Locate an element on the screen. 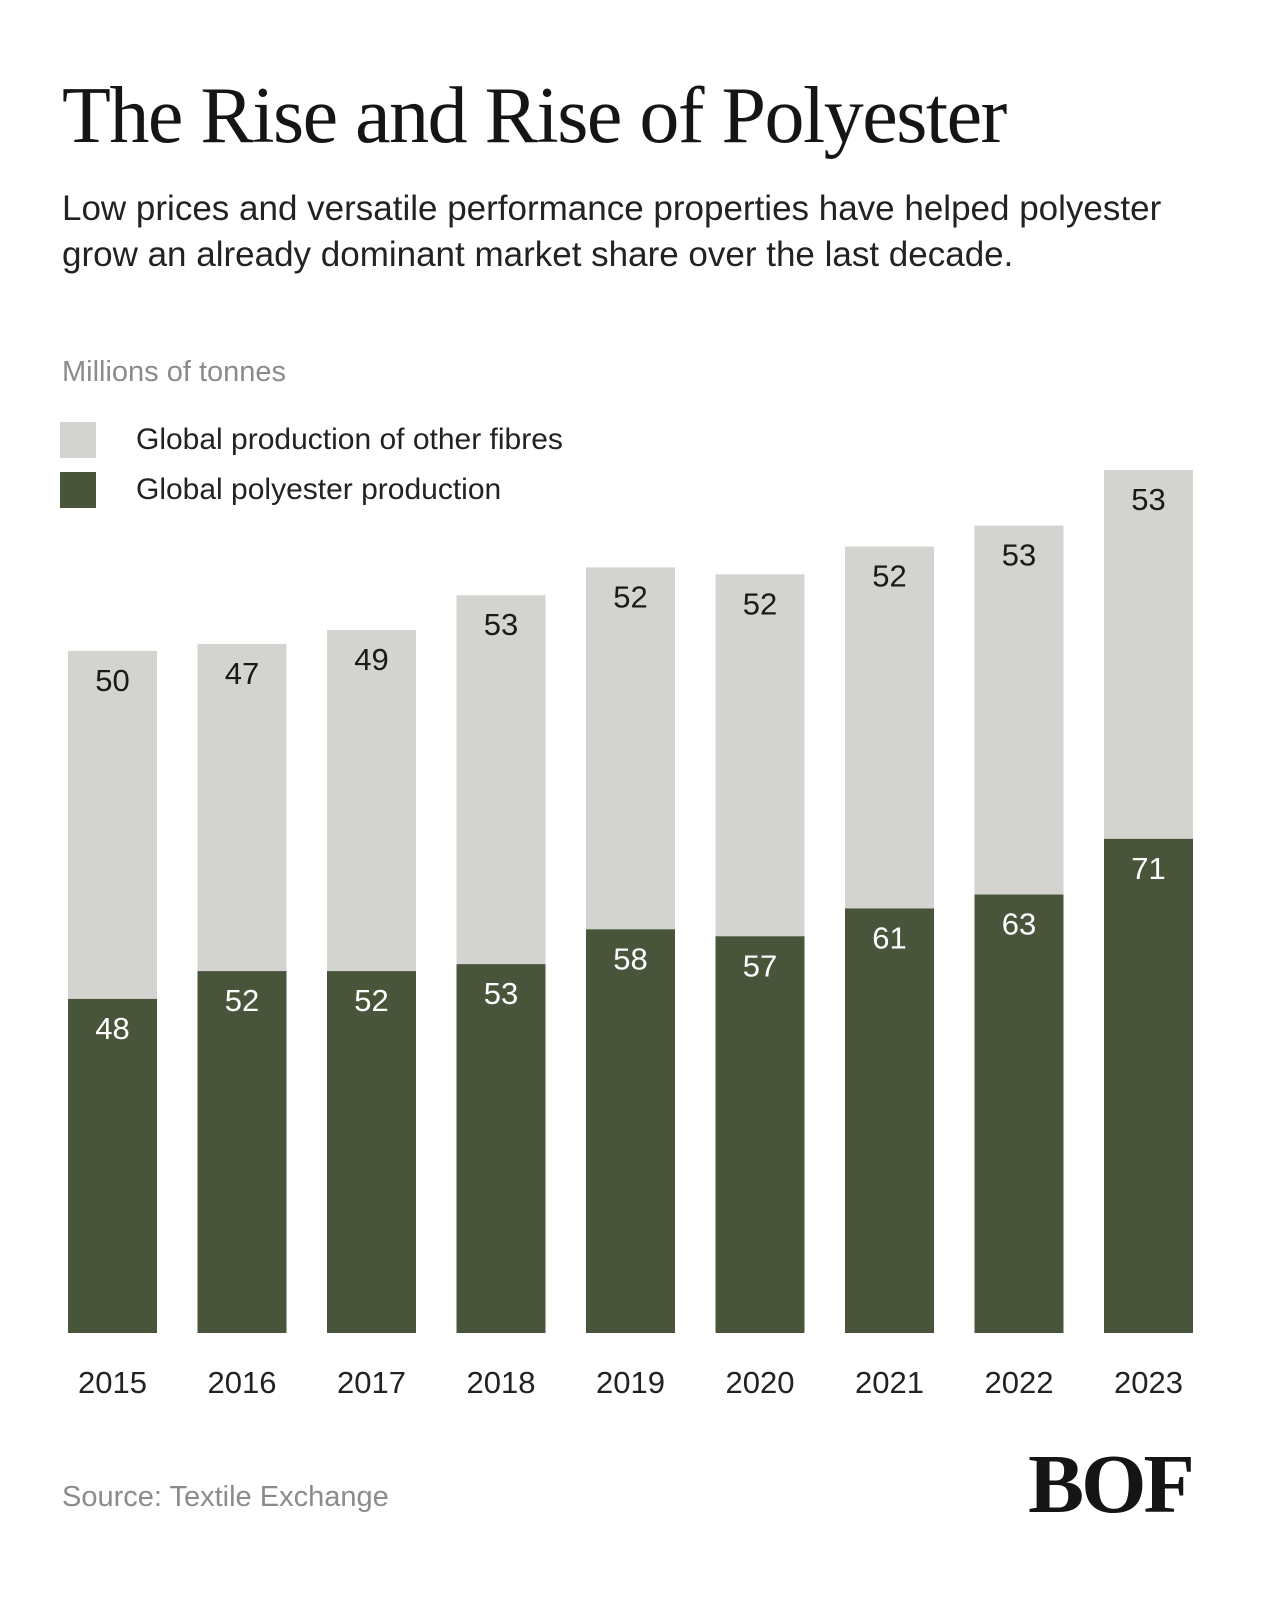  unit-label: Millions of tonnes is located at coordinates (174, 372).